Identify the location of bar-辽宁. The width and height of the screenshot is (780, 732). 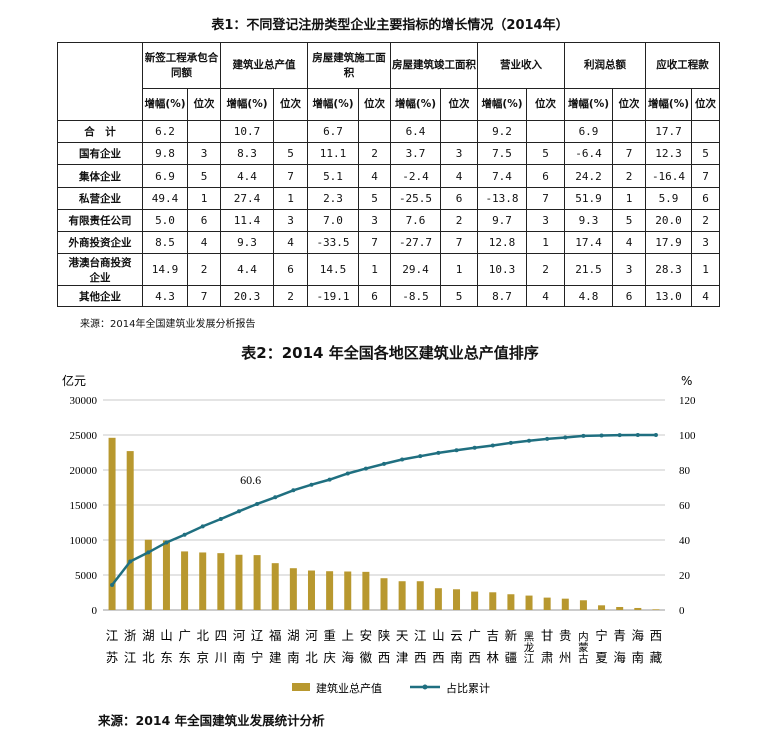
(257, 582).